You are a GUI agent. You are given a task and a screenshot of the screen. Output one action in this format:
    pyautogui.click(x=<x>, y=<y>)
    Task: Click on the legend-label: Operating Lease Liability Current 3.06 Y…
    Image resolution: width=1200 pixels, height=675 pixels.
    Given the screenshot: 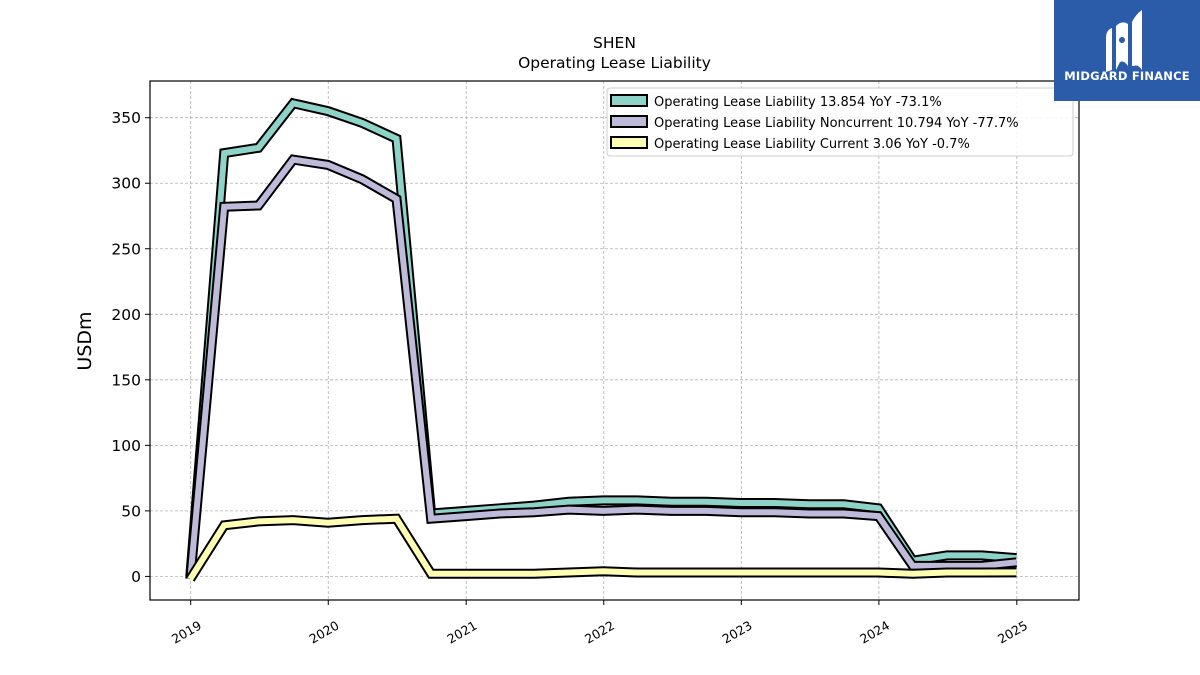 What is the action you would take?
    pyautogui.click(x=812, y=144)
    